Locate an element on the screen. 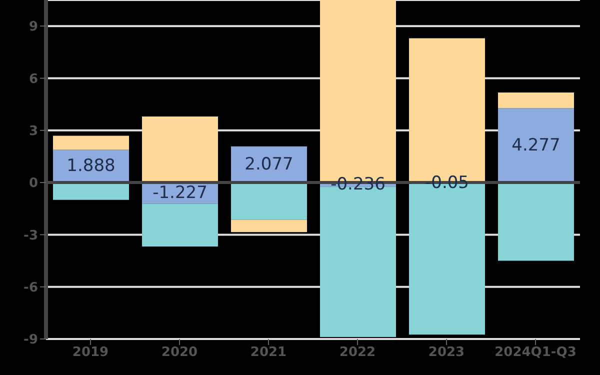 The height and width of the screenshot is (375, 600). y-tick-label: 0 is located at coordinates (33, 184).